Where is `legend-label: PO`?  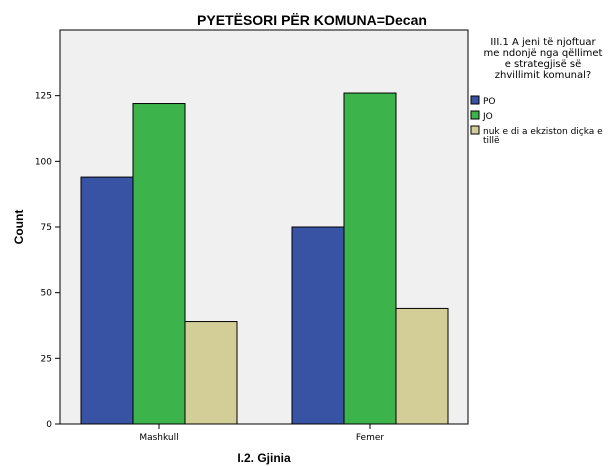
legend-label: PO is located at coordinates (489, 102).